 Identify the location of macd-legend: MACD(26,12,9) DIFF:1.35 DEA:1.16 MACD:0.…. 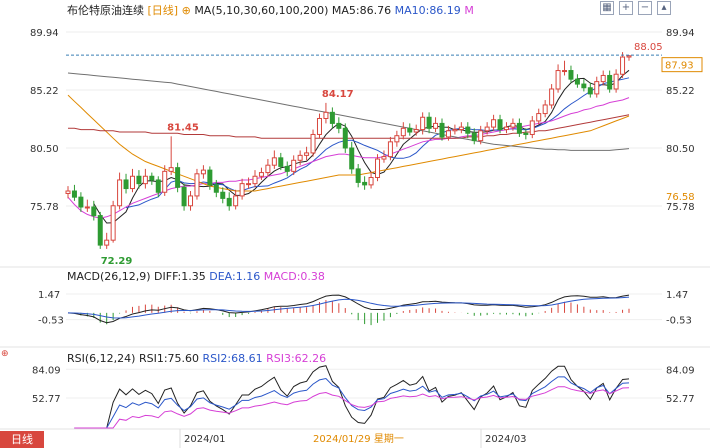
(196, 276).